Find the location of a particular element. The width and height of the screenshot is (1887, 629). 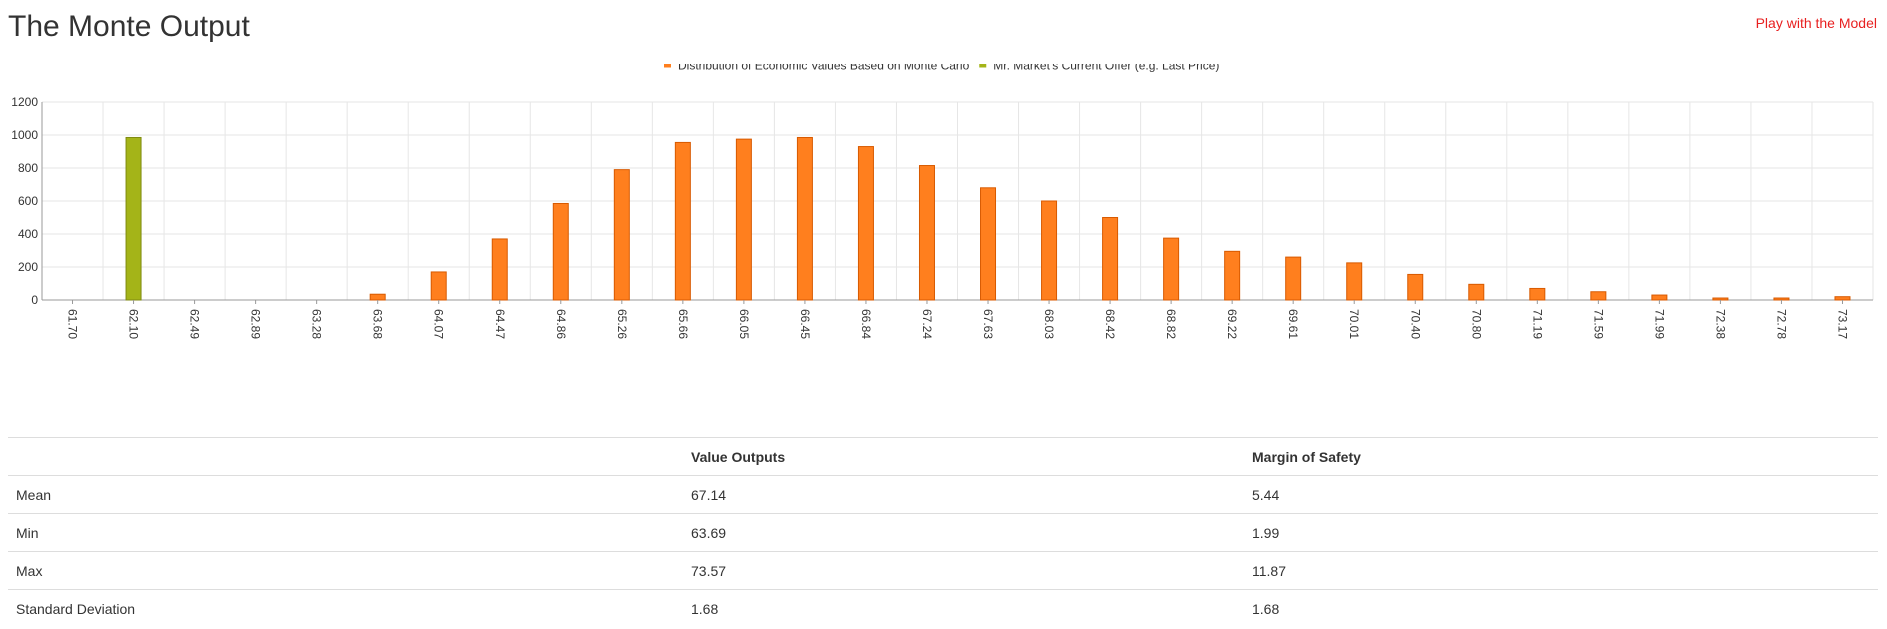

stats-header-margin-of-safety: Margin of Safety is located at coordinates (1561, 456).